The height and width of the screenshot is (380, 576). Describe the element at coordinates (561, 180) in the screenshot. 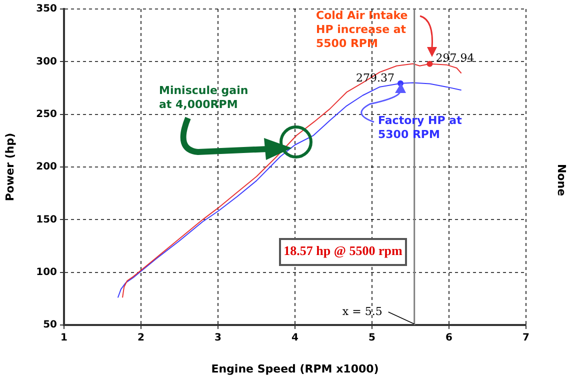

I see `y2-axis-title: None` at that location.